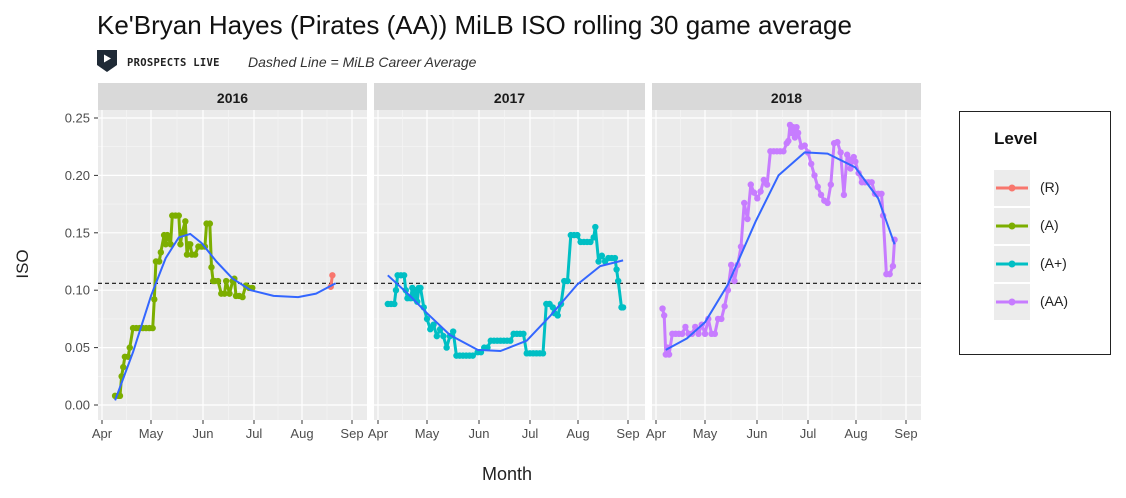 The height and width of the screenshot is (498, 1126). Describe the element at coordinates (107, 63) in the screenshot. I see `play-shield-icon` at that location.